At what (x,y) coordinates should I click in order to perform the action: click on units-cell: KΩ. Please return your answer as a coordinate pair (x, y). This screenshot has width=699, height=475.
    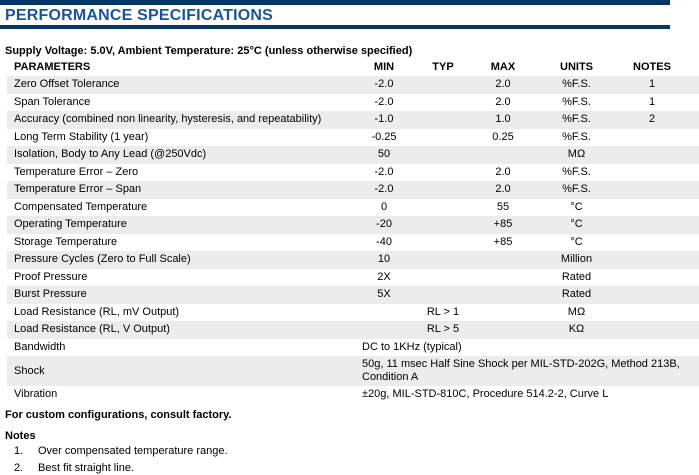
    Looking at the image, I should click on (576, 329).